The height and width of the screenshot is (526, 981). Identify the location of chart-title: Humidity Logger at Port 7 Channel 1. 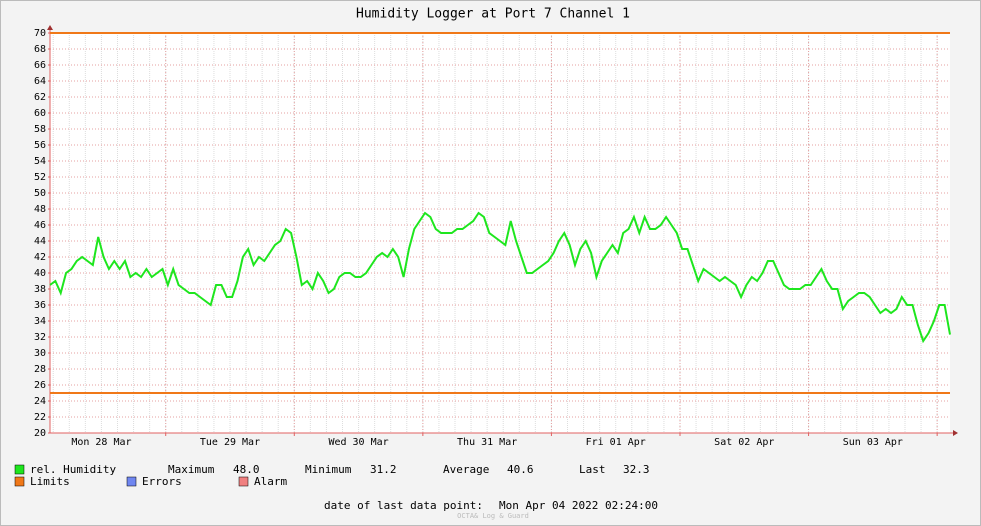
(493, 14).